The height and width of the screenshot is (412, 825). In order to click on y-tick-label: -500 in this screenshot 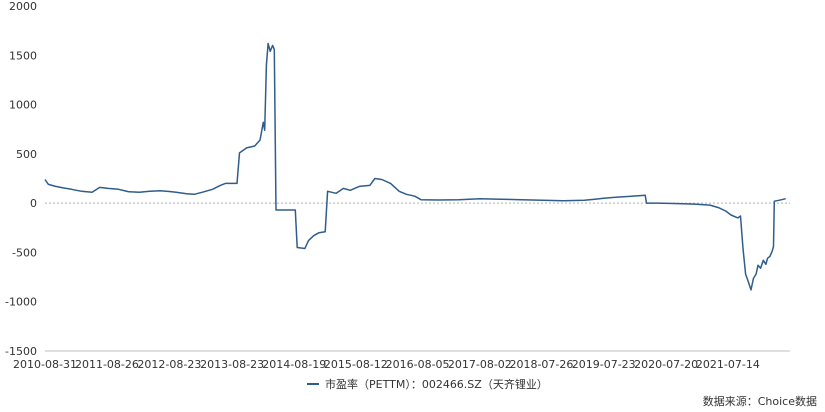, I will do `click(24, 252)`.